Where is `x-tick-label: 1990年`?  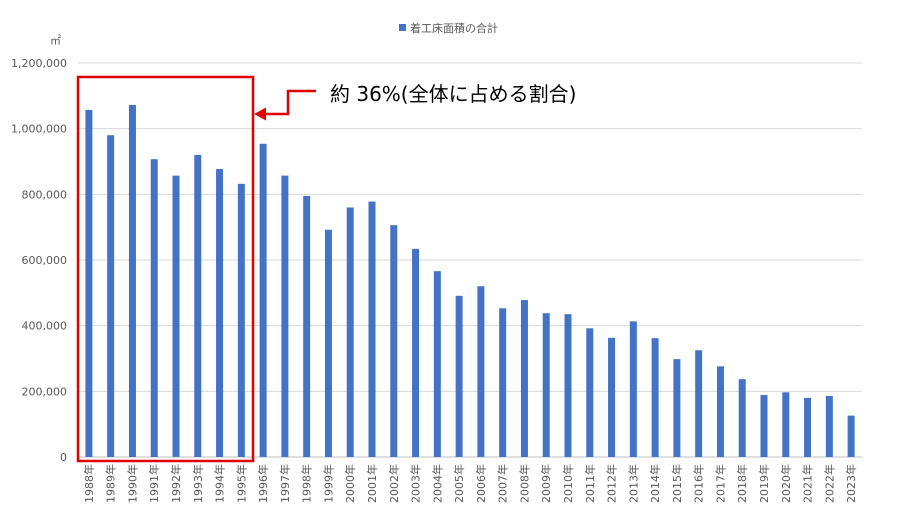
x-tick-label: 1990年 is located at coordinates (132, 483).